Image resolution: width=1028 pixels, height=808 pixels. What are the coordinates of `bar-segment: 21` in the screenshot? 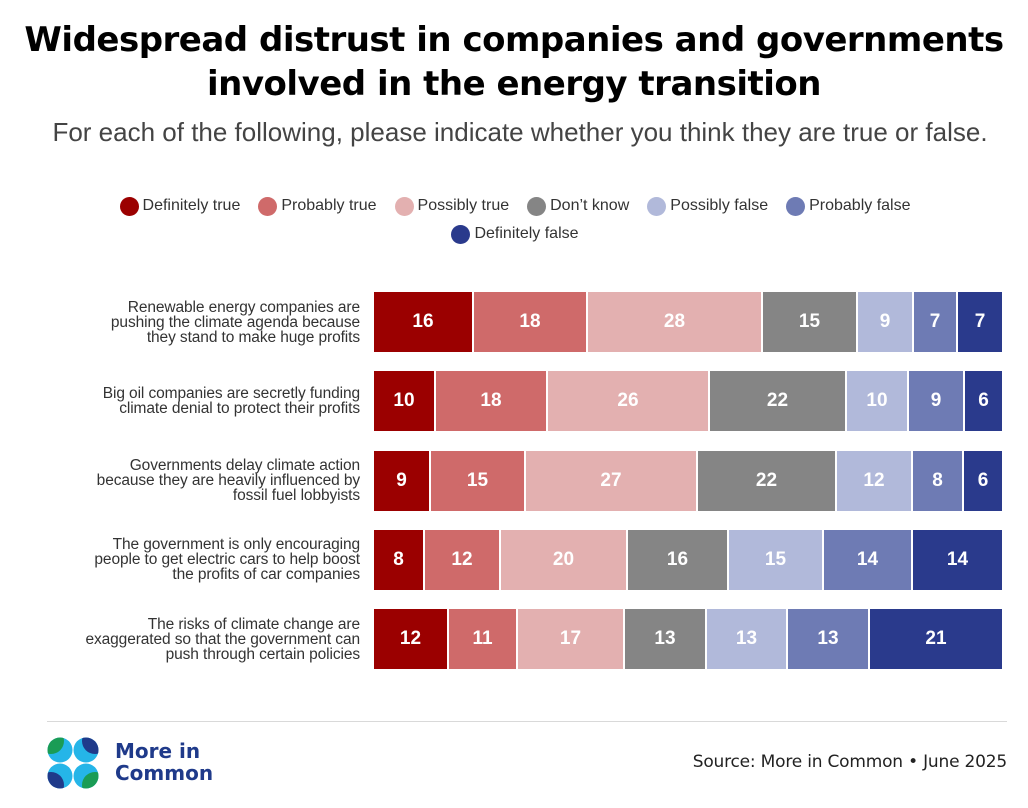 It's located at (936, 639).